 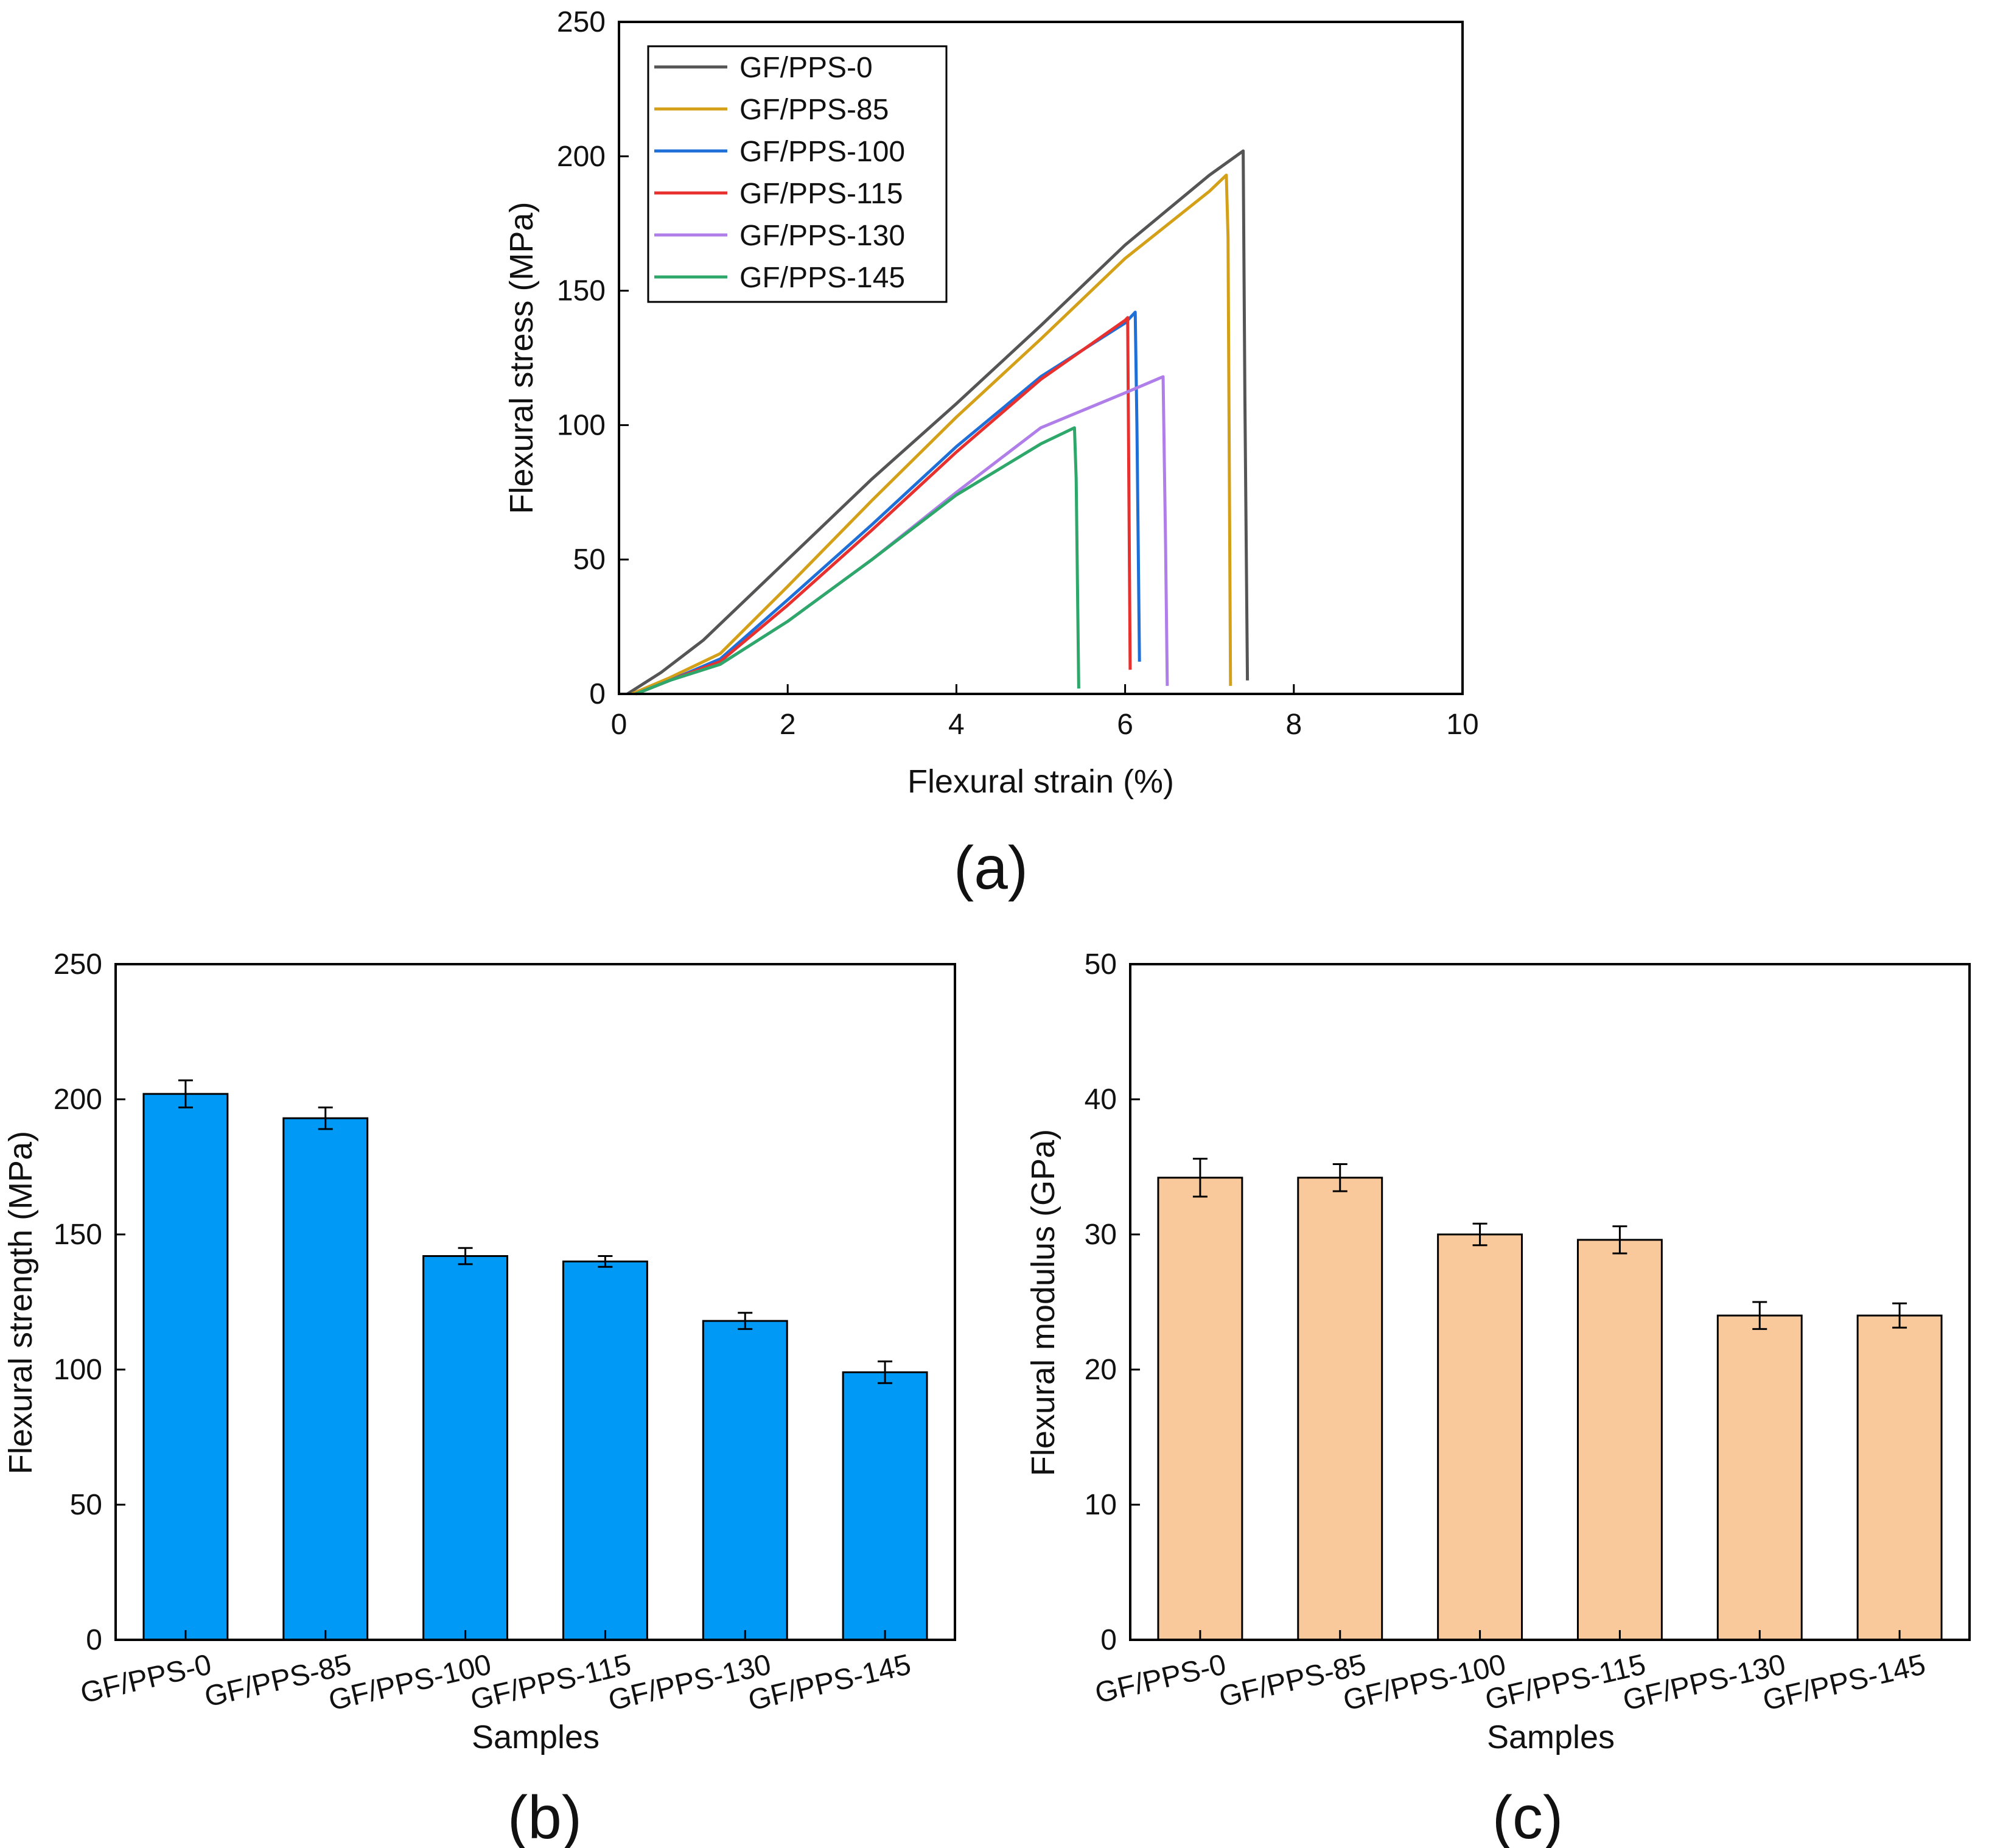 I want to click on x-tick-label: 0, so click(x=619, y=725).